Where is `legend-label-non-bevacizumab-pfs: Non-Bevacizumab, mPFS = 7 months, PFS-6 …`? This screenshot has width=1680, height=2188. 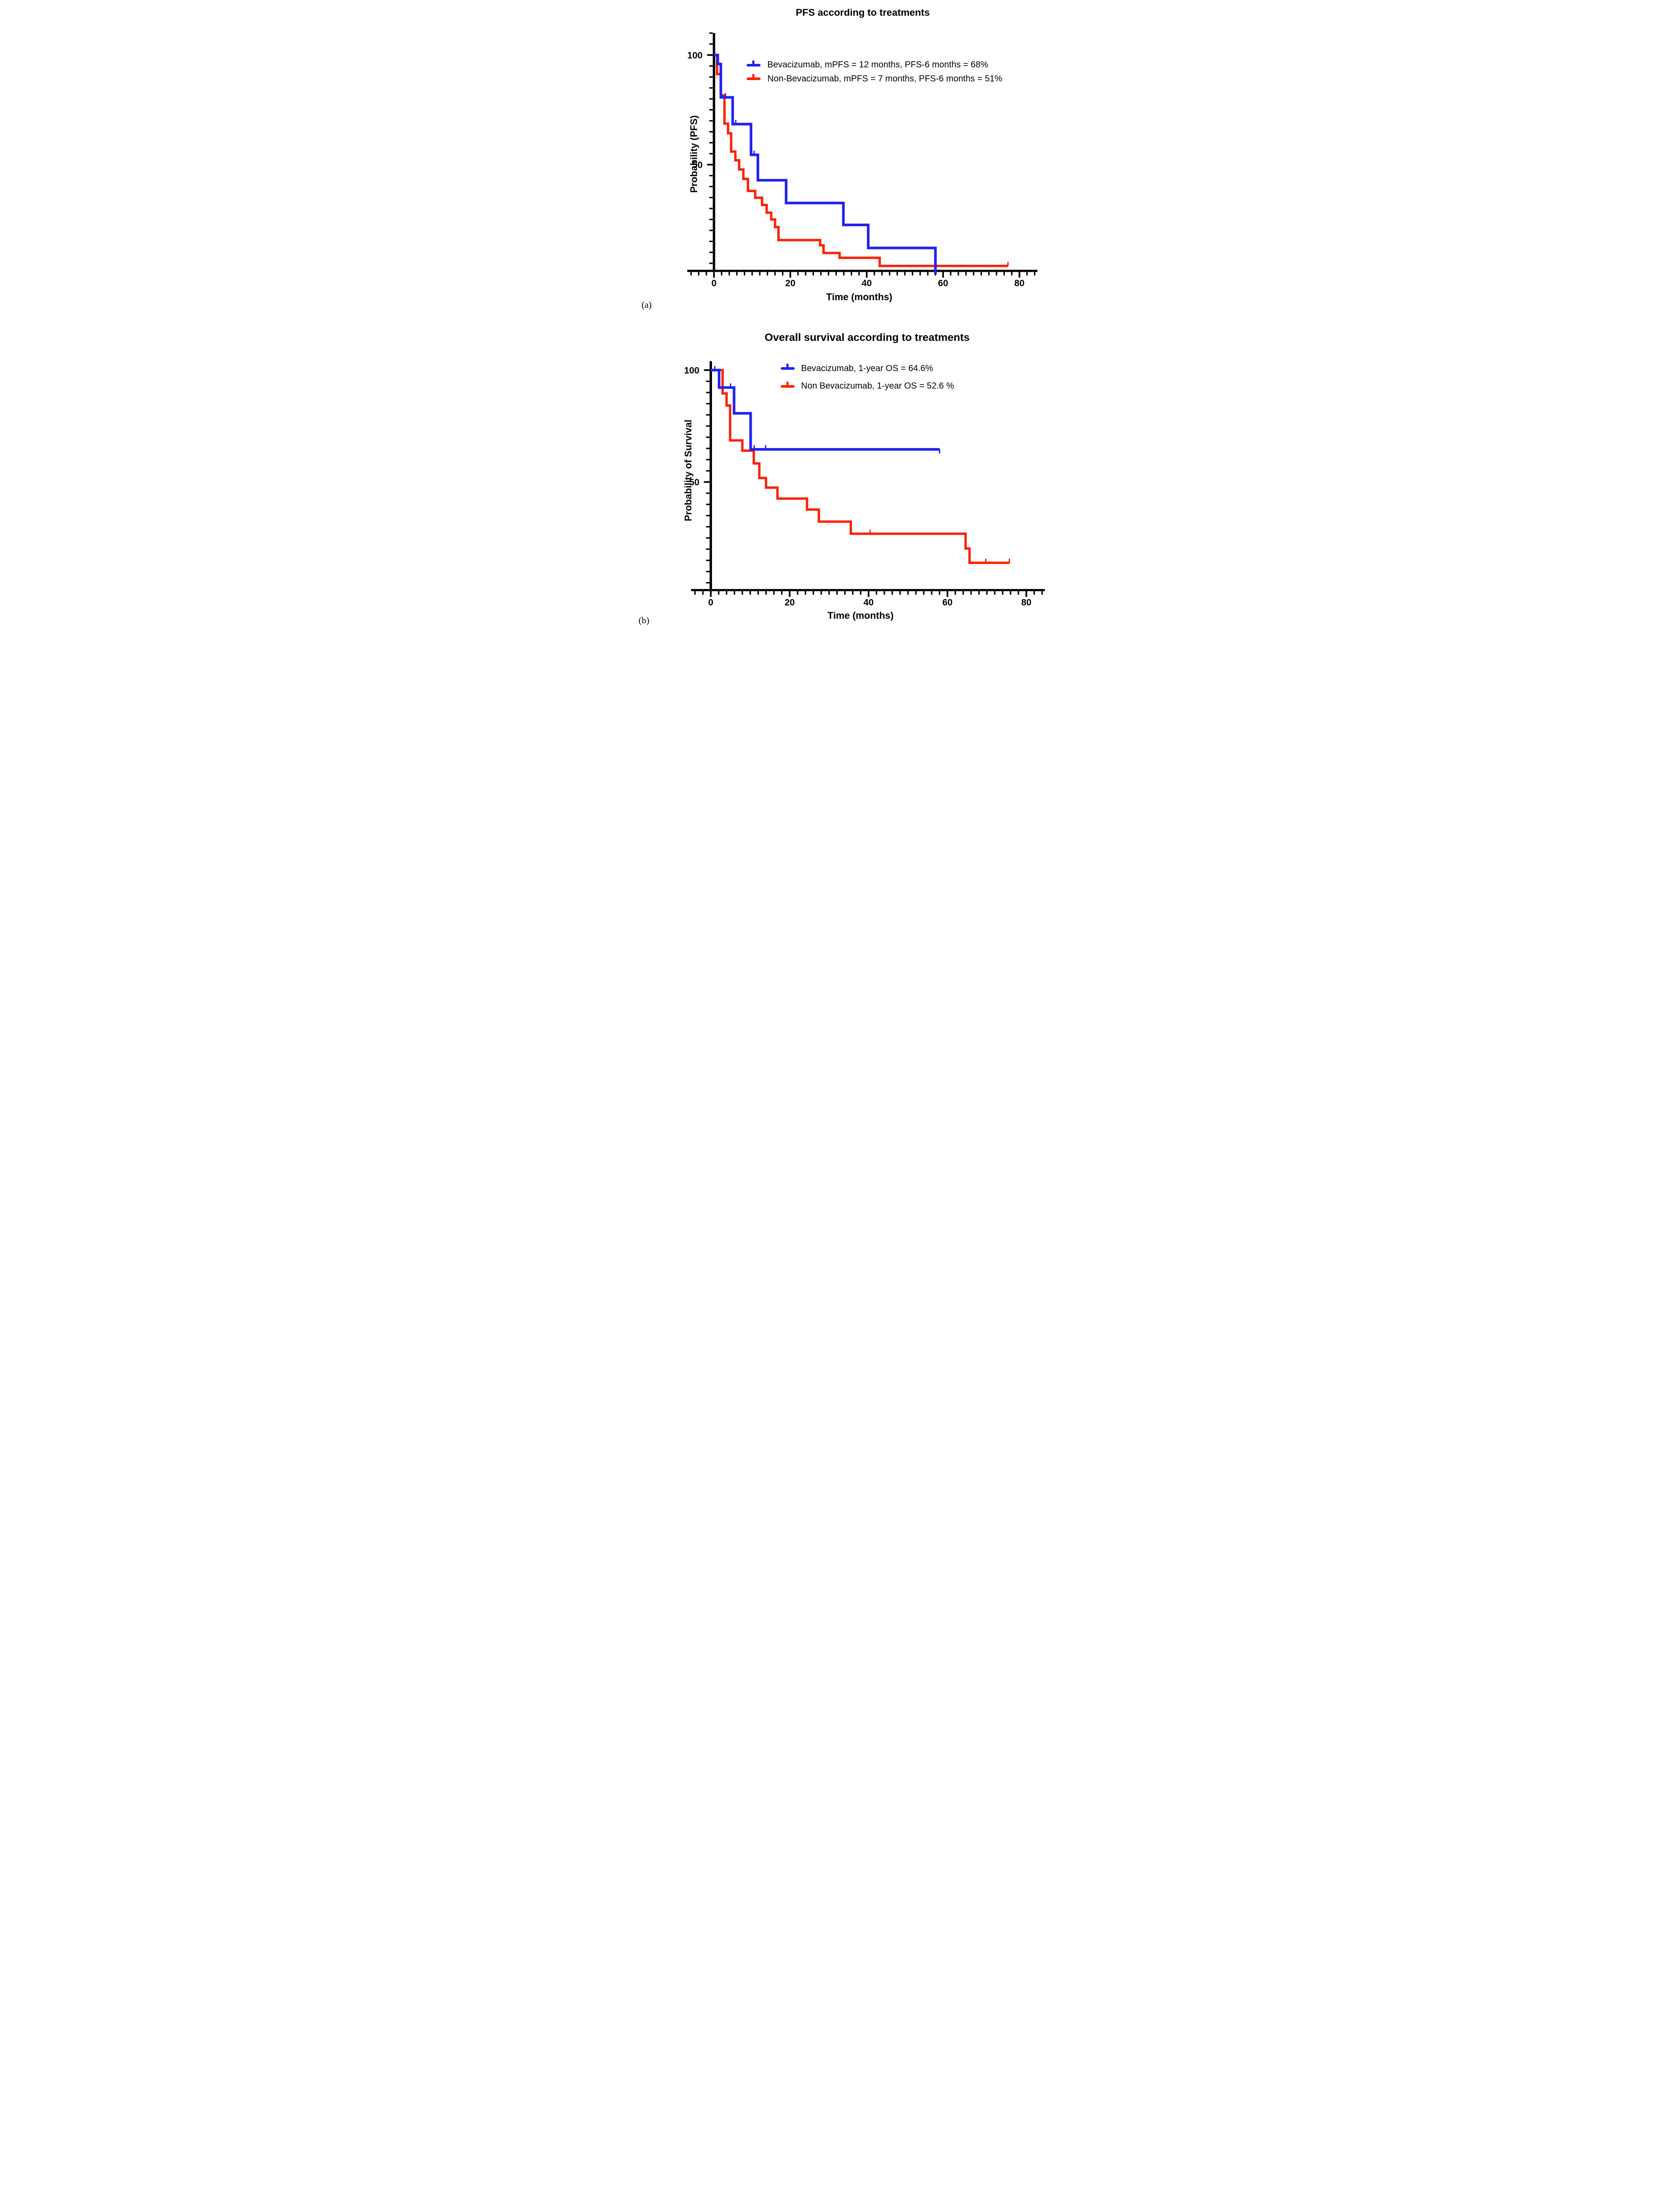
legend-label-non-bevacizumab-pfs: Non-Bevacizumab, mPFS = 7 months, PFS-6 … is located at coordinates (885, 79).